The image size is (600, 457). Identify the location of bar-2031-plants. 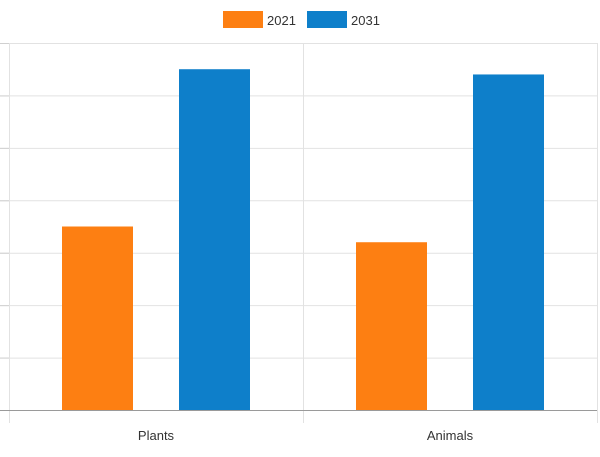
(214, 239).